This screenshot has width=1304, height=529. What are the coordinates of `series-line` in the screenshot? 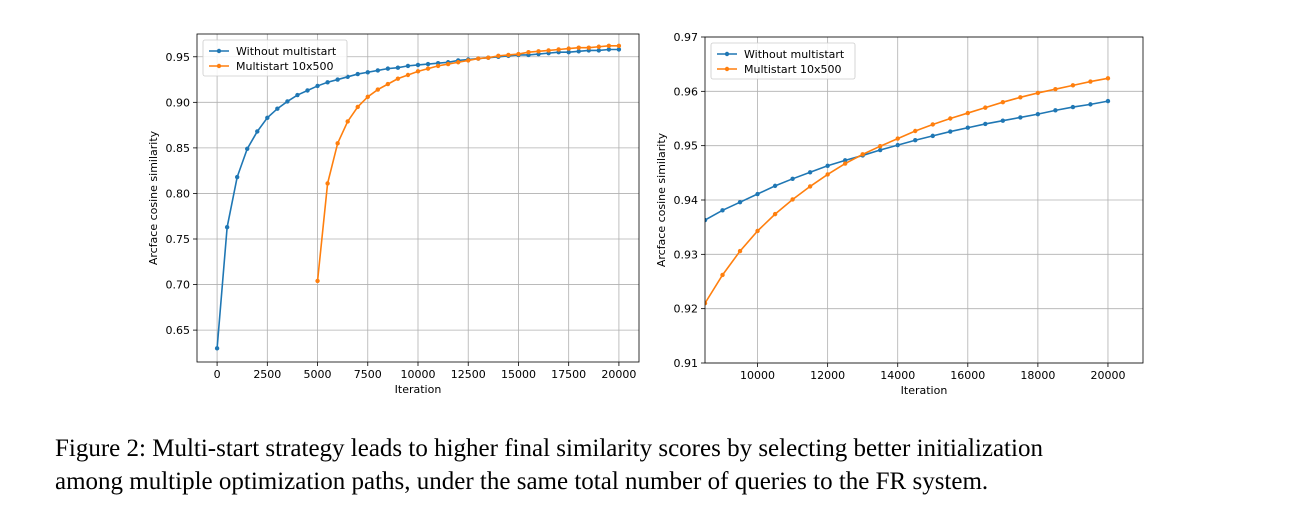 It's located at (907, 190).